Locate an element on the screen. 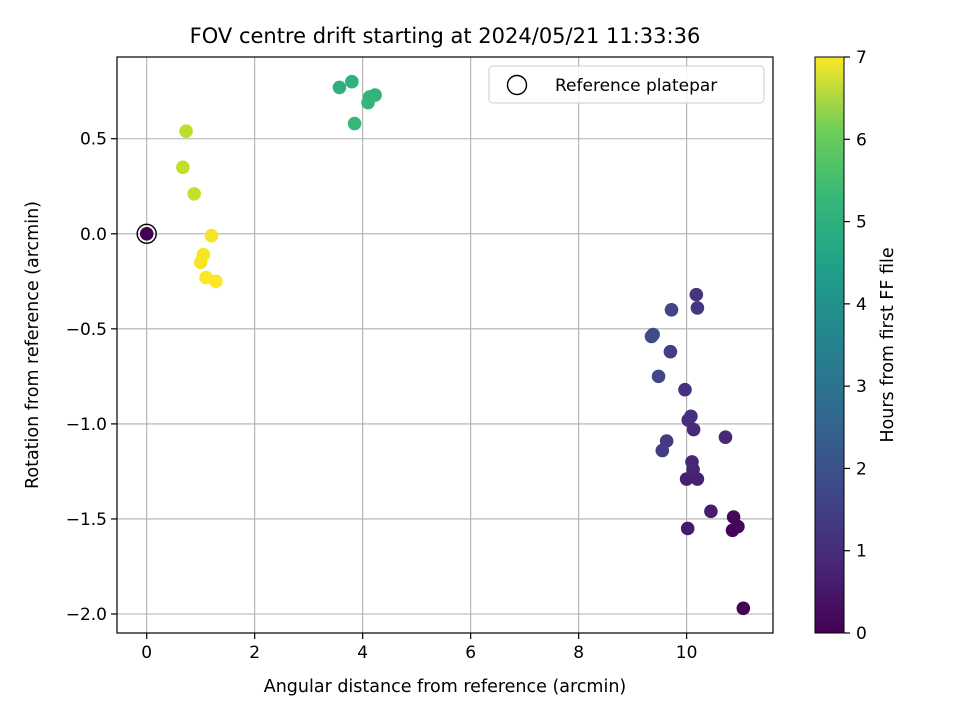 The height and width of the screenshot is (720, 960). colorbar-gradient is located at coordinates (829, 345).